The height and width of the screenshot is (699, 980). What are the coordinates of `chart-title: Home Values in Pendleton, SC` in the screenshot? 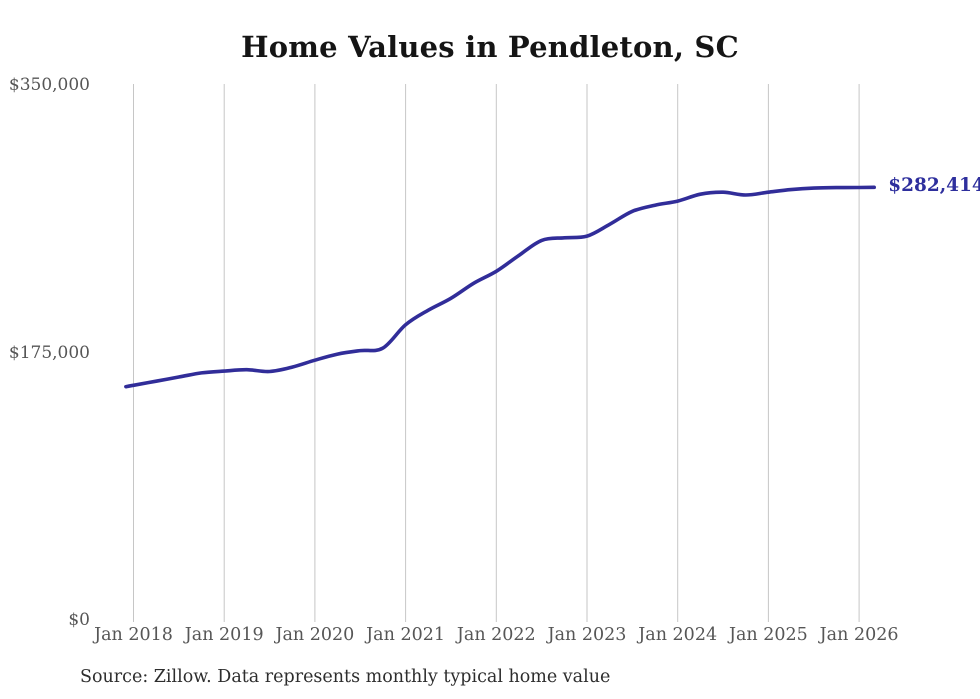 It's located at (490, 47).